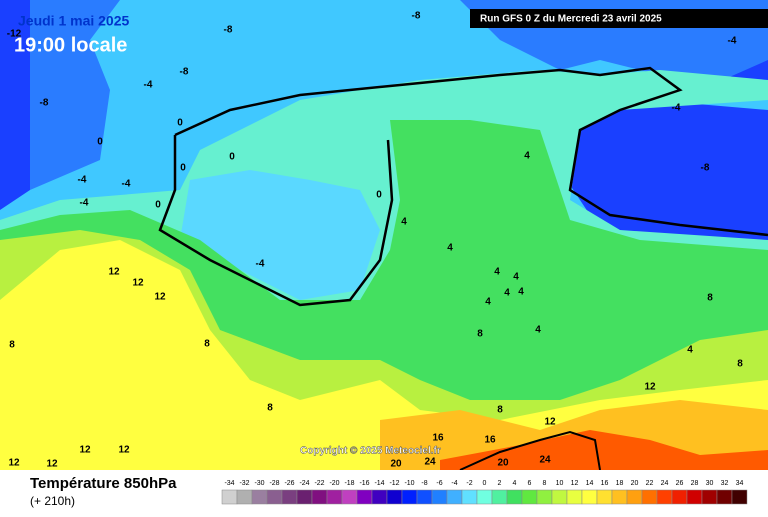 This screenshot has height=517, width=768. I want to click on legend-tick: 0, so click(485, 483).